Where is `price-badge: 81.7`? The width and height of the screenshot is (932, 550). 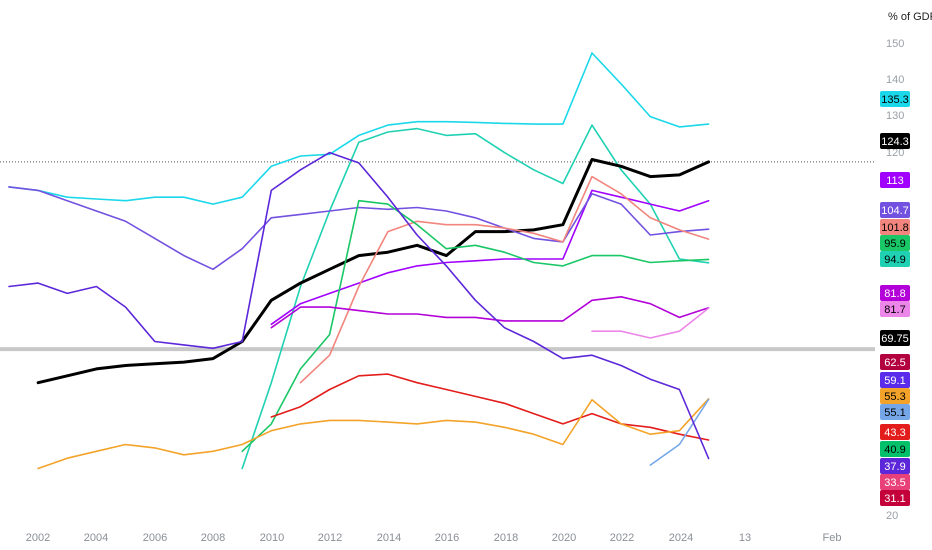
price-badge: 81.7 is located at coordinates (895, 309).